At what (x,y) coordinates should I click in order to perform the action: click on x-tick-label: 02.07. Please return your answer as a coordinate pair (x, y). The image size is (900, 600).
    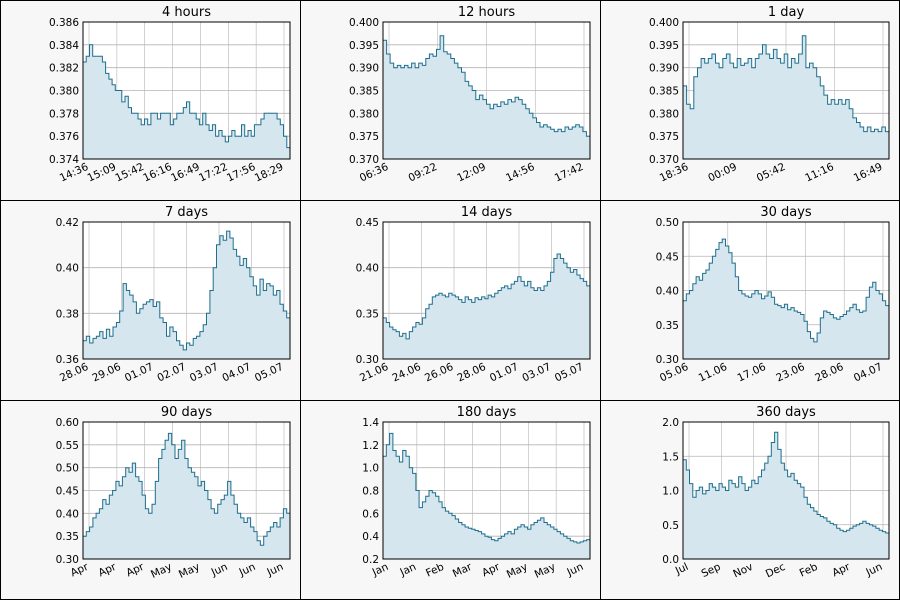
    Looking at the image, I should click on (171, 373).